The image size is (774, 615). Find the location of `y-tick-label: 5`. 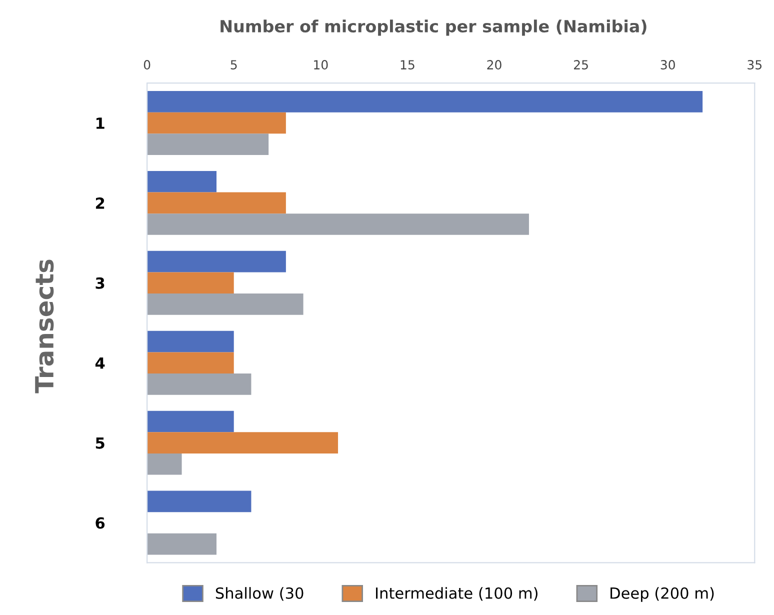

y-tick-label: 5 is located at coordinates (100, 443).